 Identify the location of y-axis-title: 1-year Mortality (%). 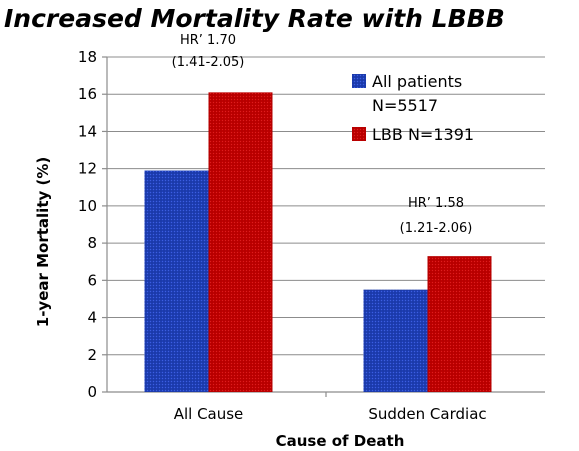
(43, 242).